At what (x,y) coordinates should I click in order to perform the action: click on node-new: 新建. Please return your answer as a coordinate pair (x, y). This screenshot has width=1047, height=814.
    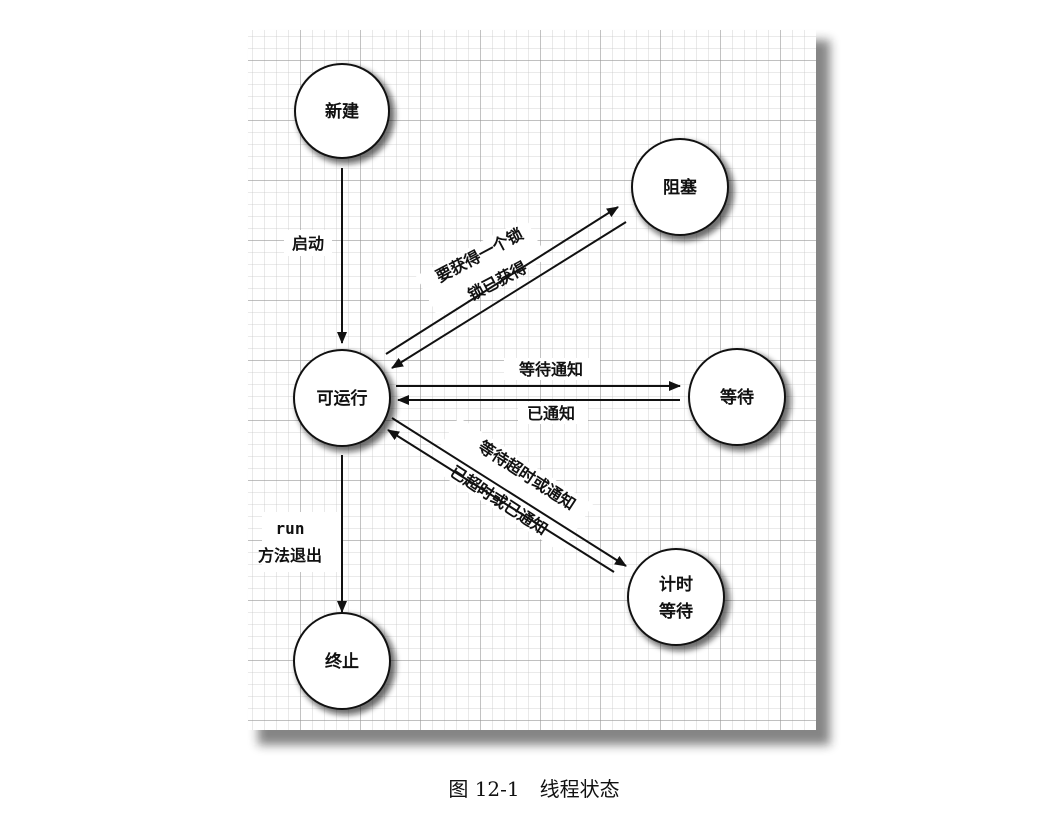
    Looking at the image, I should click on (344, 113).